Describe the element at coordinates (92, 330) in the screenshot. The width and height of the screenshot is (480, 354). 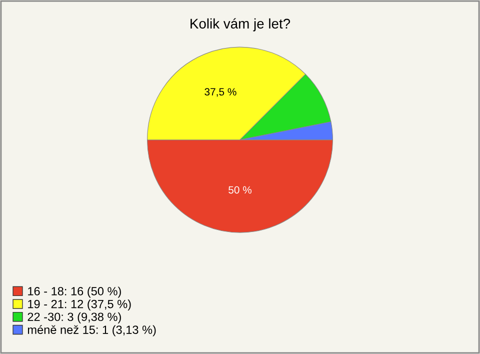
I see `legend-label: méně než 15: 1 (3,13 %)` at that location.